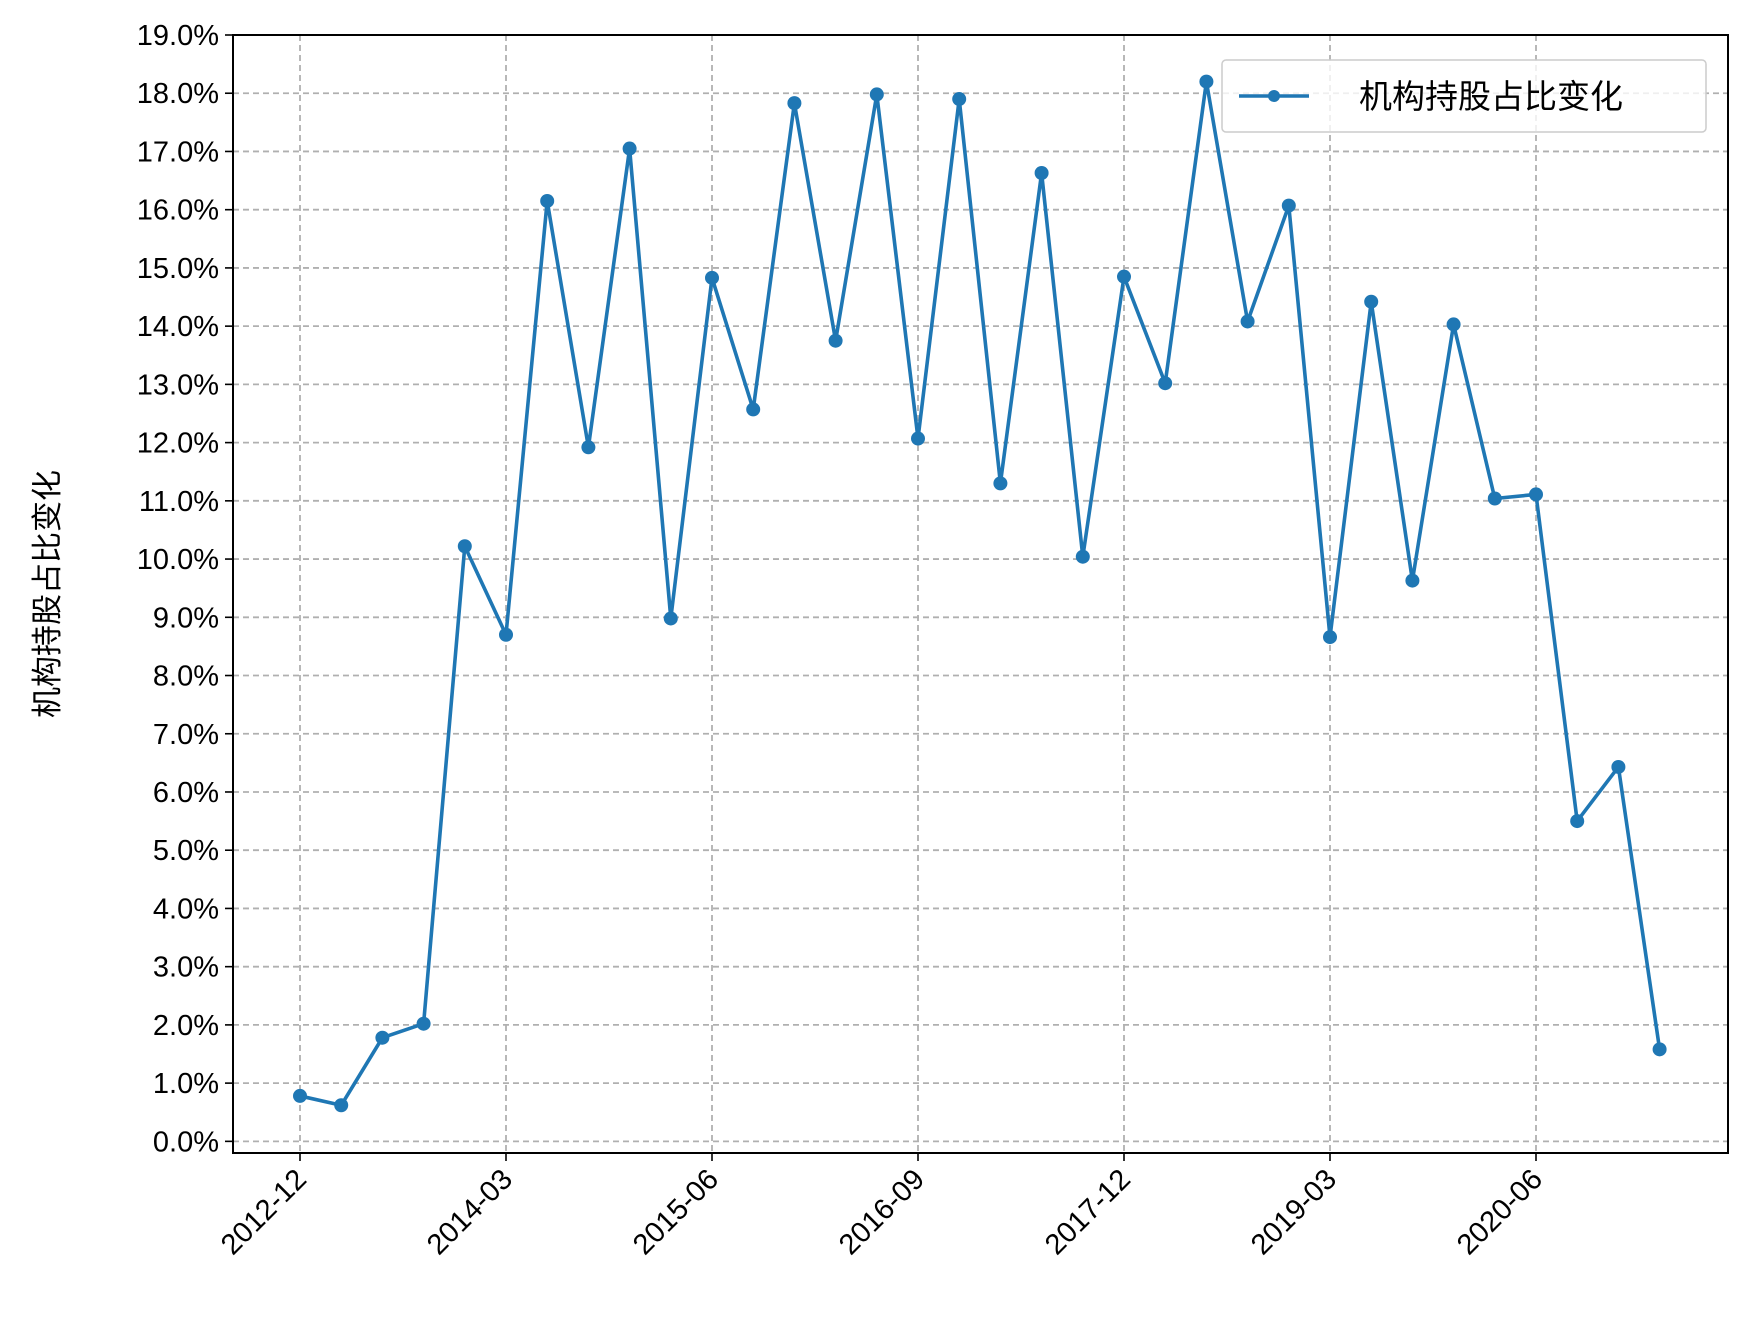 This screenshot has width=1750, height=1343. What do you see at coordinates (186, 1142) in the screenshot?
I see `y-tick-label: 0.0%` at bounding box center [186, 1142].